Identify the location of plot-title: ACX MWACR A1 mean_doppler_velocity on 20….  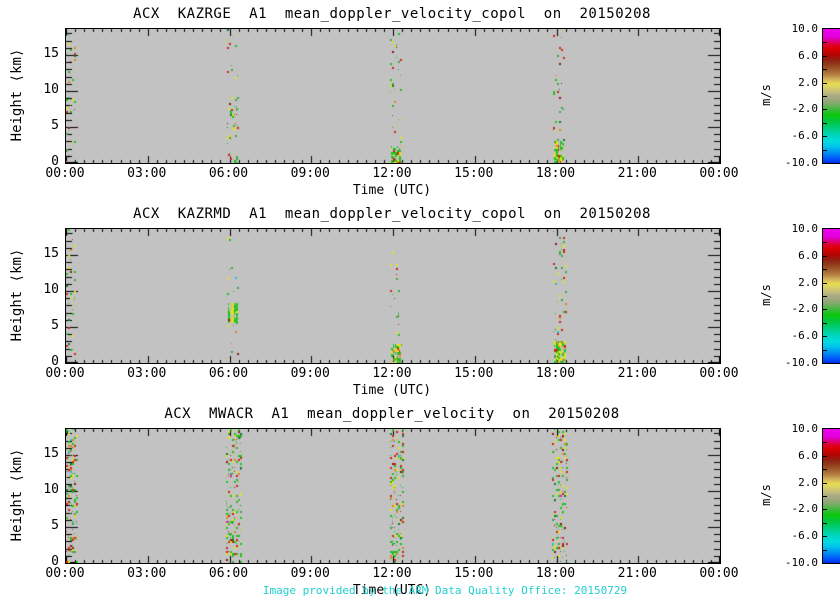
(392, 414).